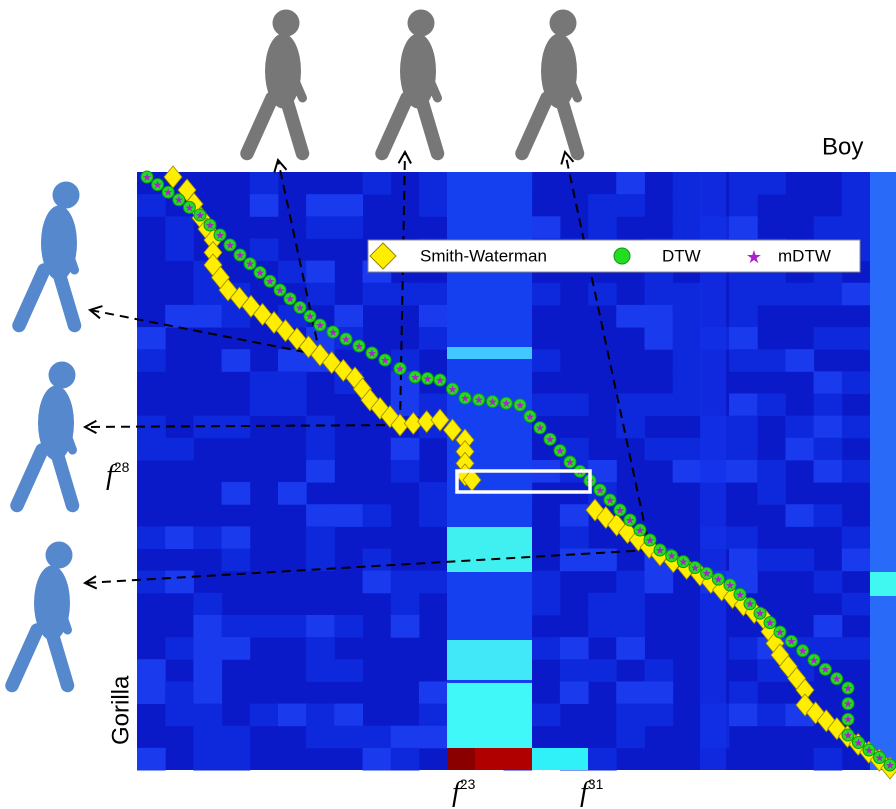 The width and height of the screenshot is (896, 809). Describe the element at coordinates (754, 257) in the screenshot. I see `legend-star: ★` at that location.